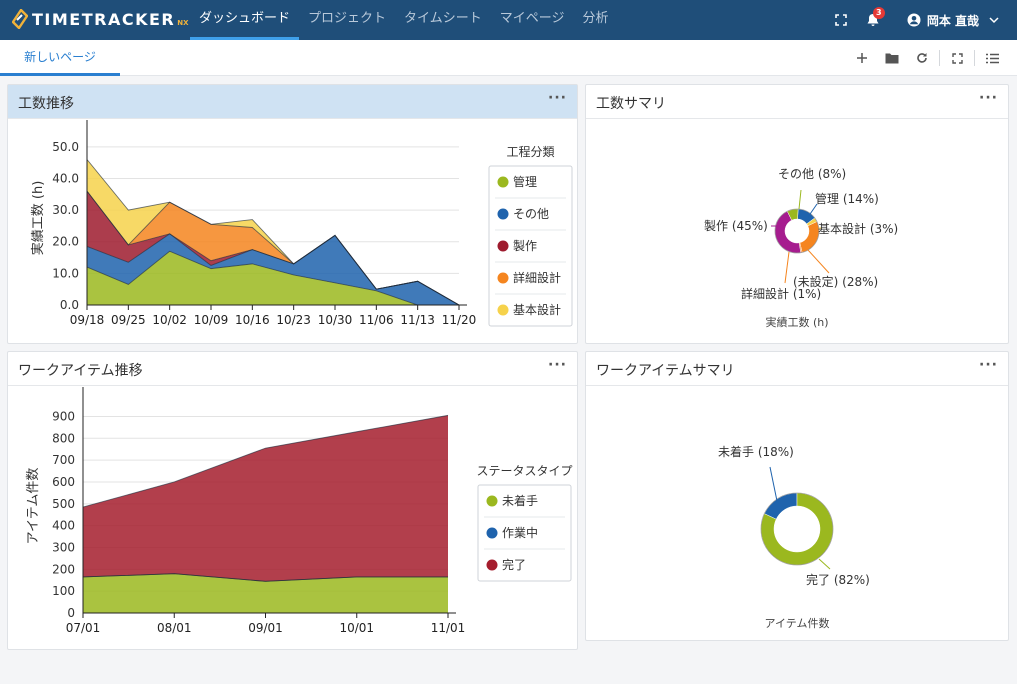 This screenshot has height=684, width=1017. What do you see at coordinates (20, 19) in the screenshot?
I see `logo-mark-icon` at bounding box center [20, 19].